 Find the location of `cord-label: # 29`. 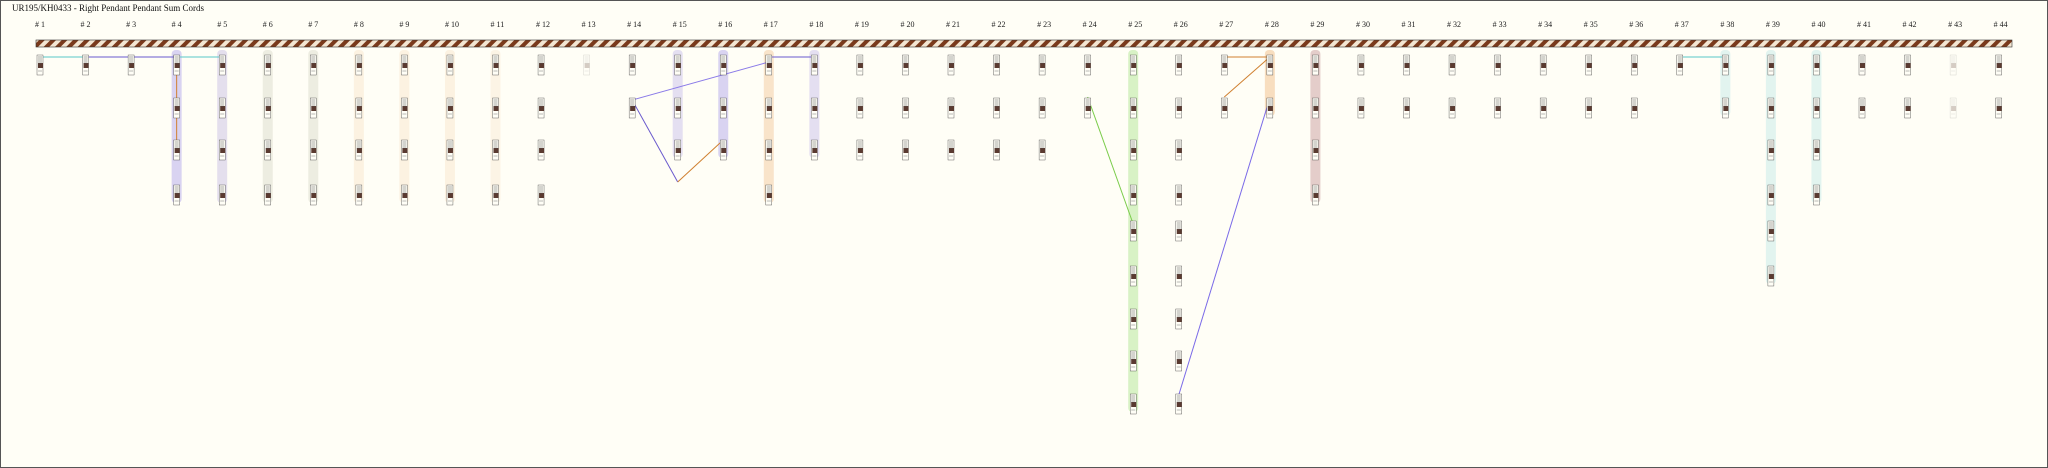

cord-label: # 29 is located at coordinates (1317, 24).